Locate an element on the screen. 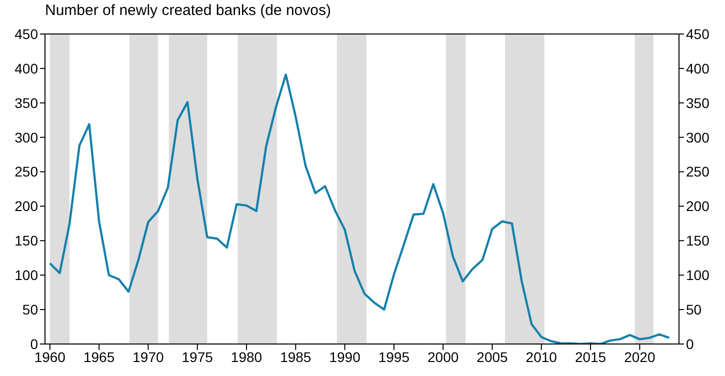  y2-tick-label: 200 is located at coordinates (698, 206).